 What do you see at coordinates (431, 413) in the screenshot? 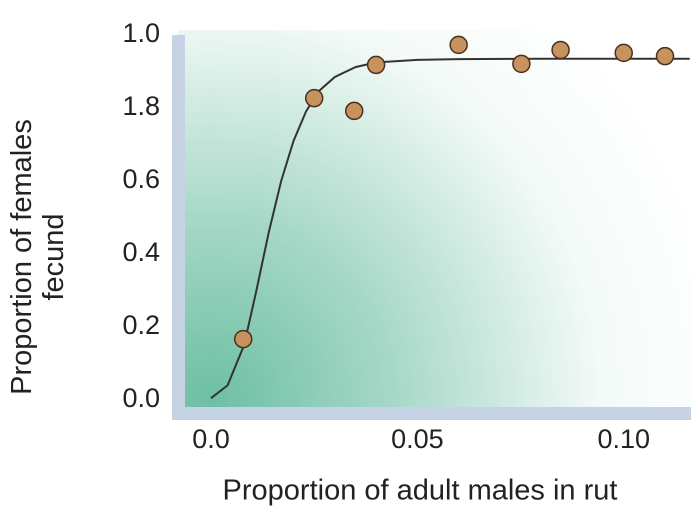
I see `x-axis-band` at bounding box center [431, 413].